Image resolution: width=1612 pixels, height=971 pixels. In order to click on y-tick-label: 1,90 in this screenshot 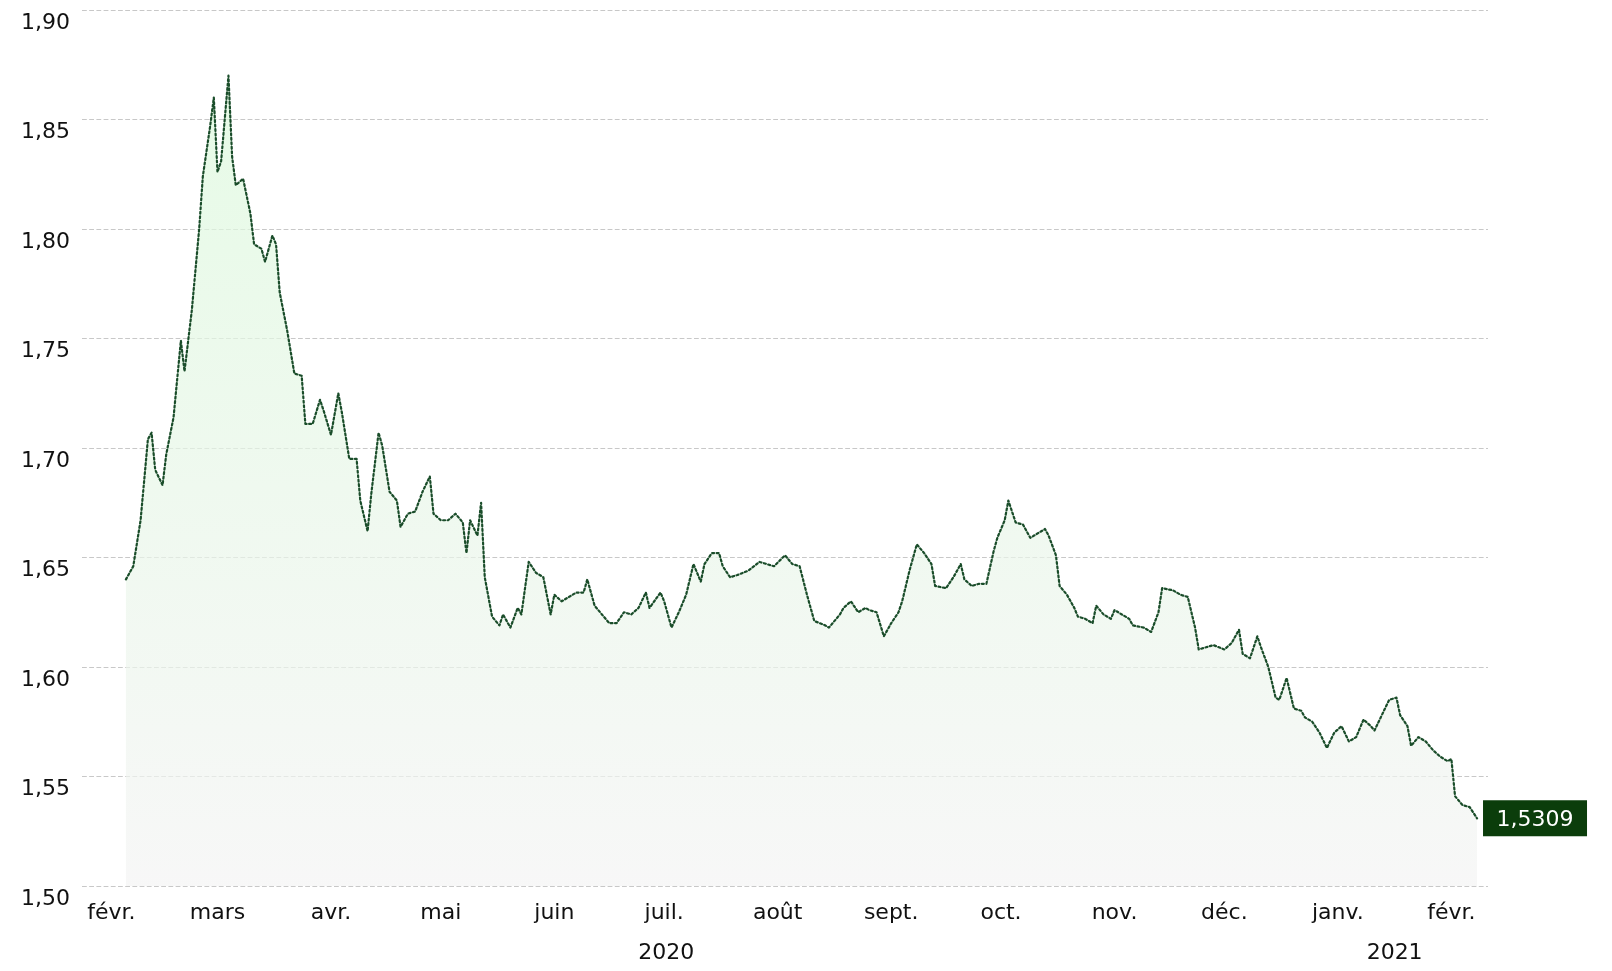, I will do `click(45, 21)`.